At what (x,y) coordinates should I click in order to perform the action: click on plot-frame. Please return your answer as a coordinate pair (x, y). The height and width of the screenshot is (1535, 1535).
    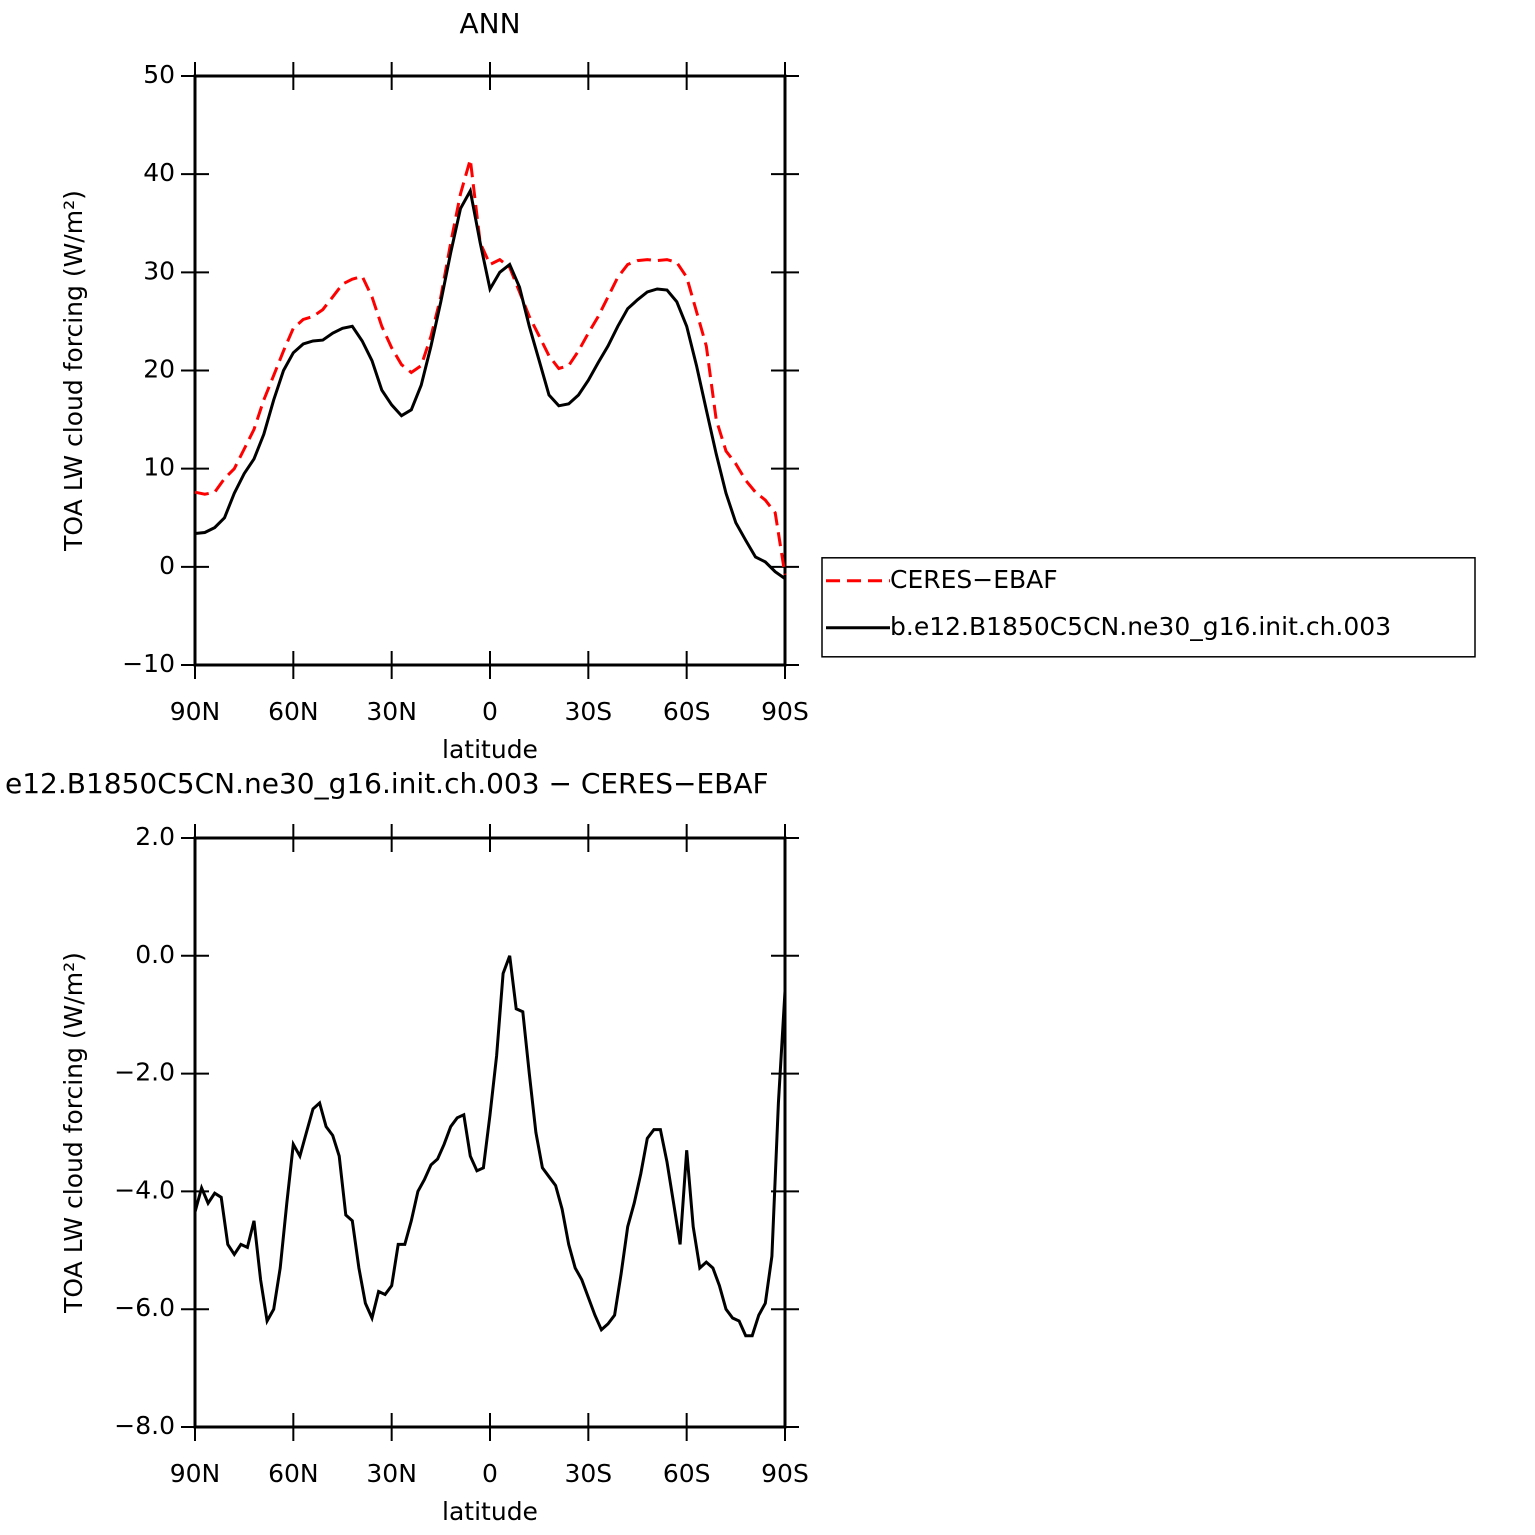
    Looking at the image, I should click on (490, 1132).